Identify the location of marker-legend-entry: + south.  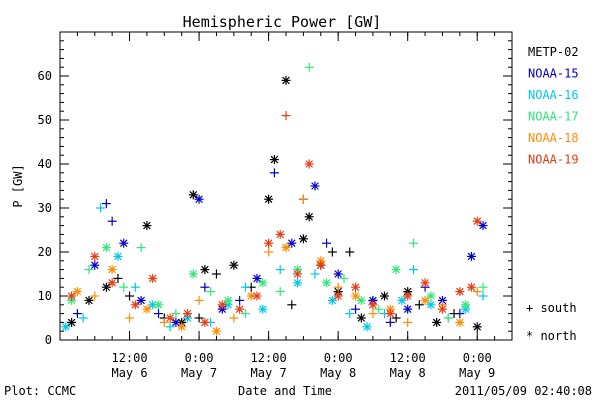
(551, 308).